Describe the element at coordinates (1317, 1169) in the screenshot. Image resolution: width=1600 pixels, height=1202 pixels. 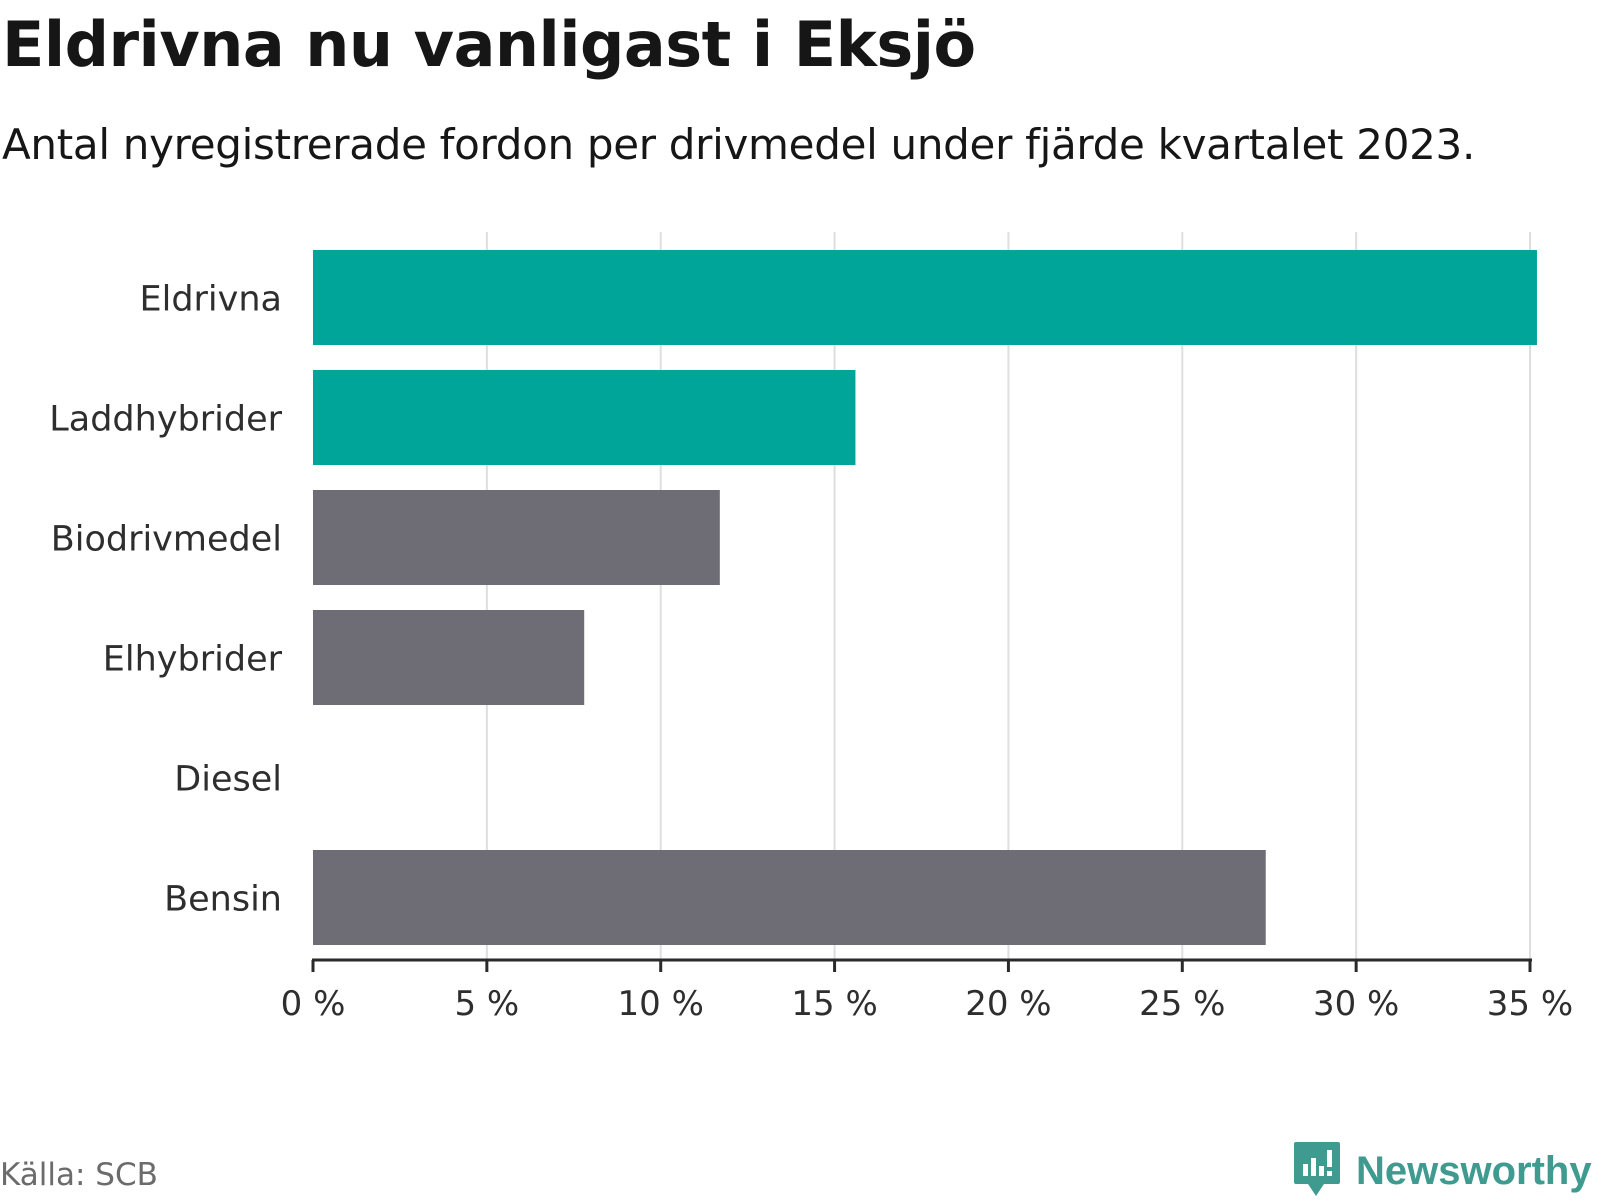
I see `newsworthy-logo-icon` at that location.